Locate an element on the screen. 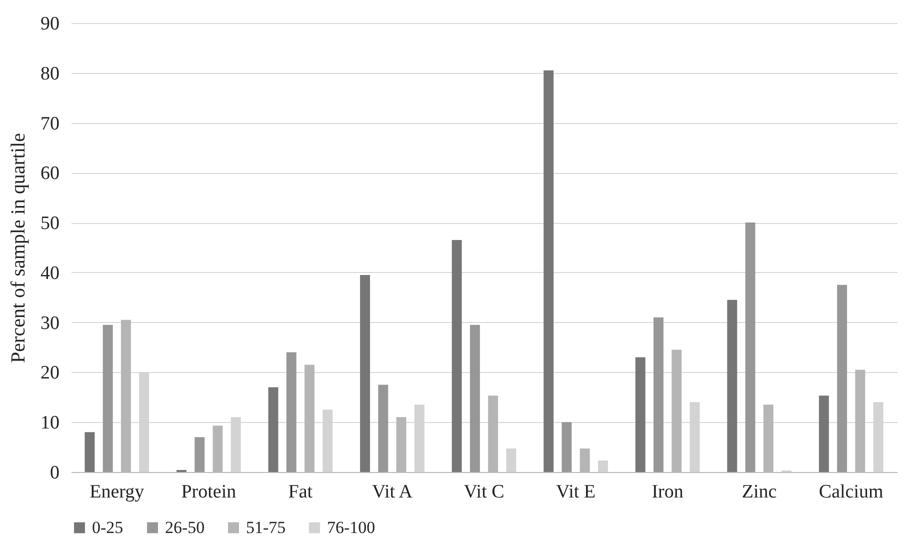 The width and height of the screenshot is (907, 546). y-axis-title: Percent of sample in quartile is located at coordinates (19, 247).